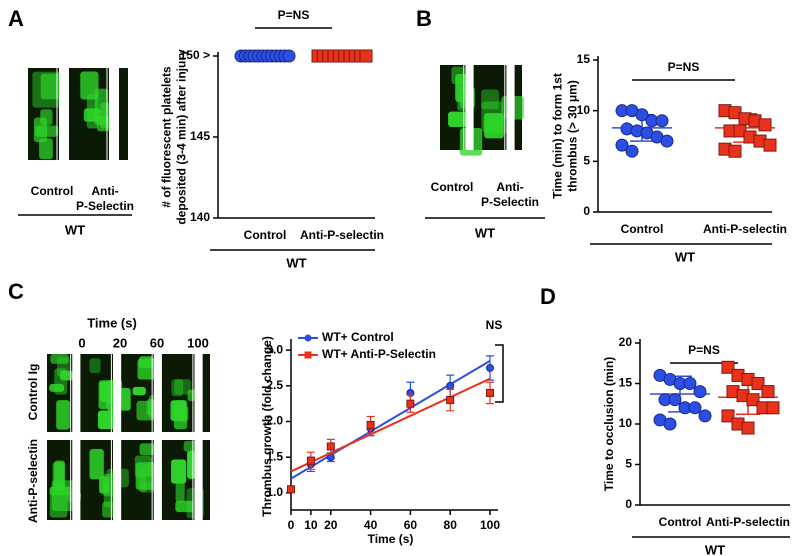  I want to click on ns-bracket, so click(499, 373).